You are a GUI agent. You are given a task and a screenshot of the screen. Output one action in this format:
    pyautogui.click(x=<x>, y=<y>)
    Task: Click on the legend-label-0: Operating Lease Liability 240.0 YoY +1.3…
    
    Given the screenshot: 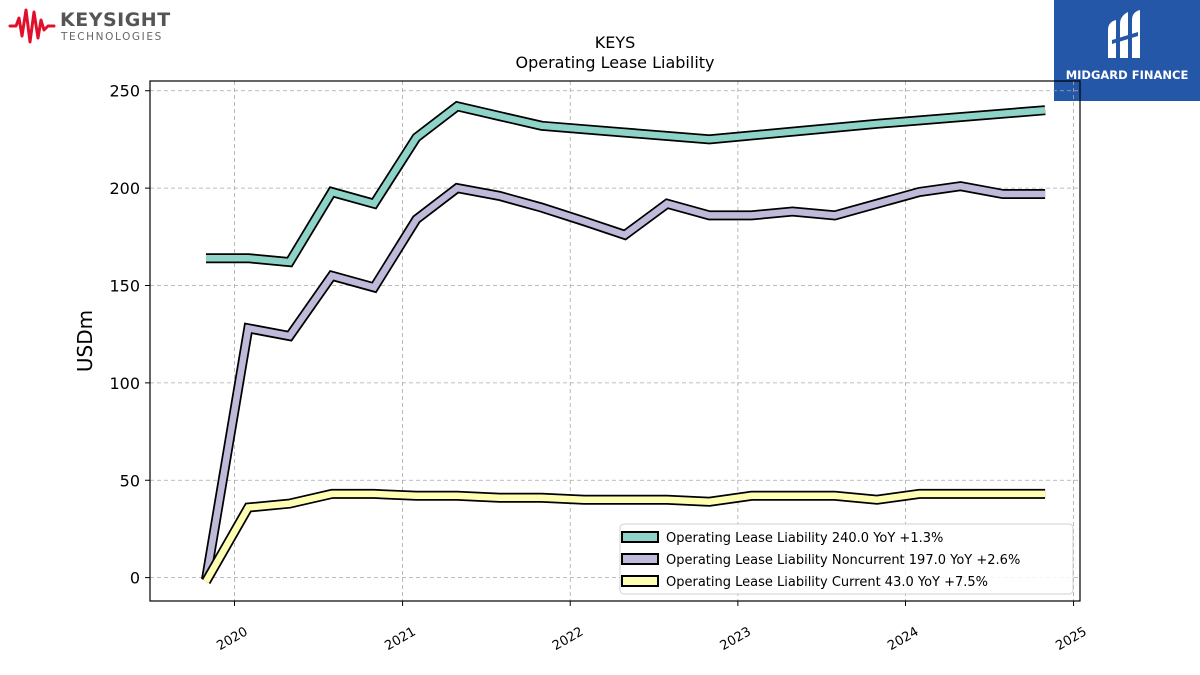 What is the action you would take?
    pyautogui.click(x=804, y=538)
    